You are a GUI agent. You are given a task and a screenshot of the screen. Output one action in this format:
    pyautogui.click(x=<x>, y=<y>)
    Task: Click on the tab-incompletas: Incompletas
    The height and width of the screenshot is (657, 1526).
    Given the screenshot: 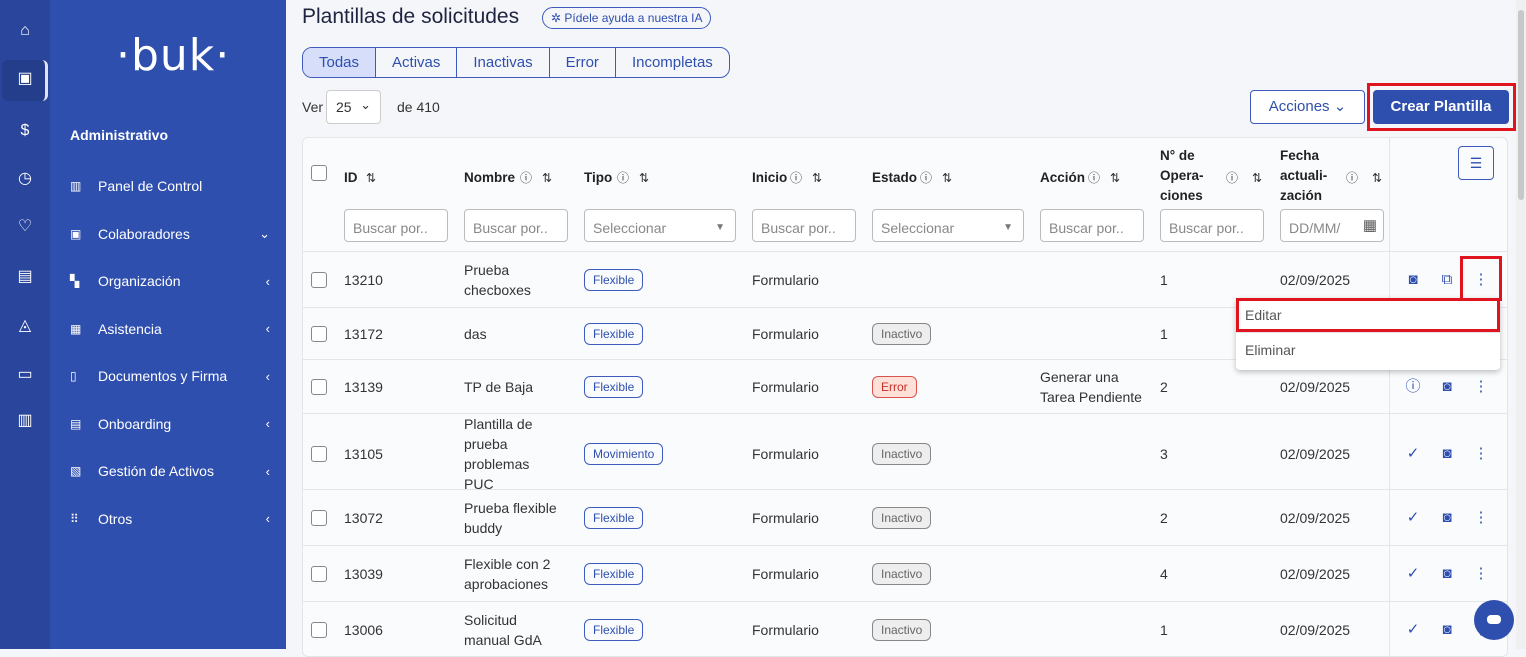 What is the action you would take?
    pyautogui.click(x=672, y=62)
    